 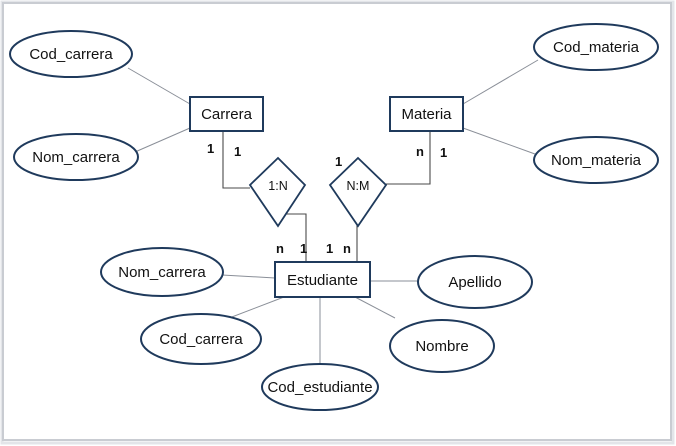 I want to click on entity-label: Materia, so click(x=426, y=114).